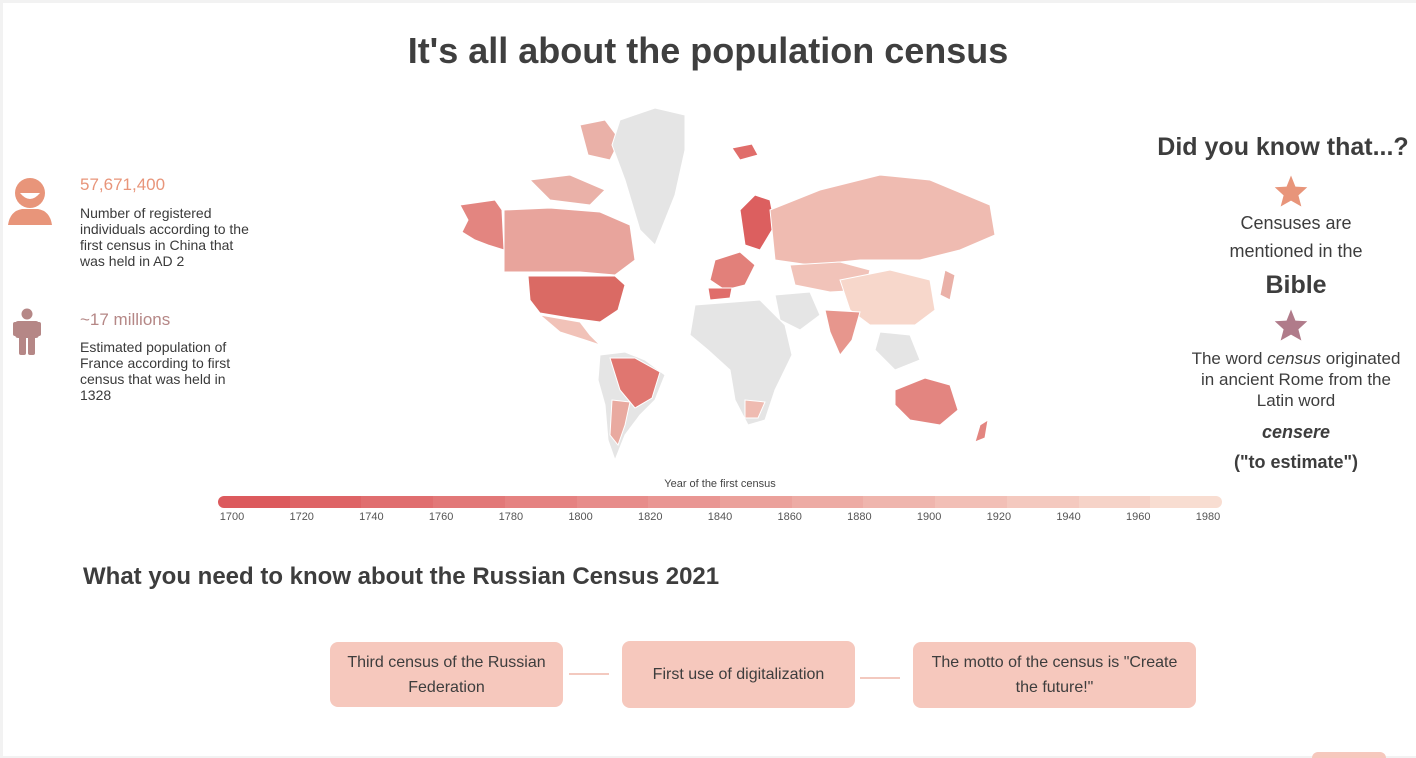 The height and width of the screenshot is (758, 1416). What do you see at coordinates (1208, 517) in the screenshot?
I see `legend-tick-label: 1980` at bounding box center [1208, 517].